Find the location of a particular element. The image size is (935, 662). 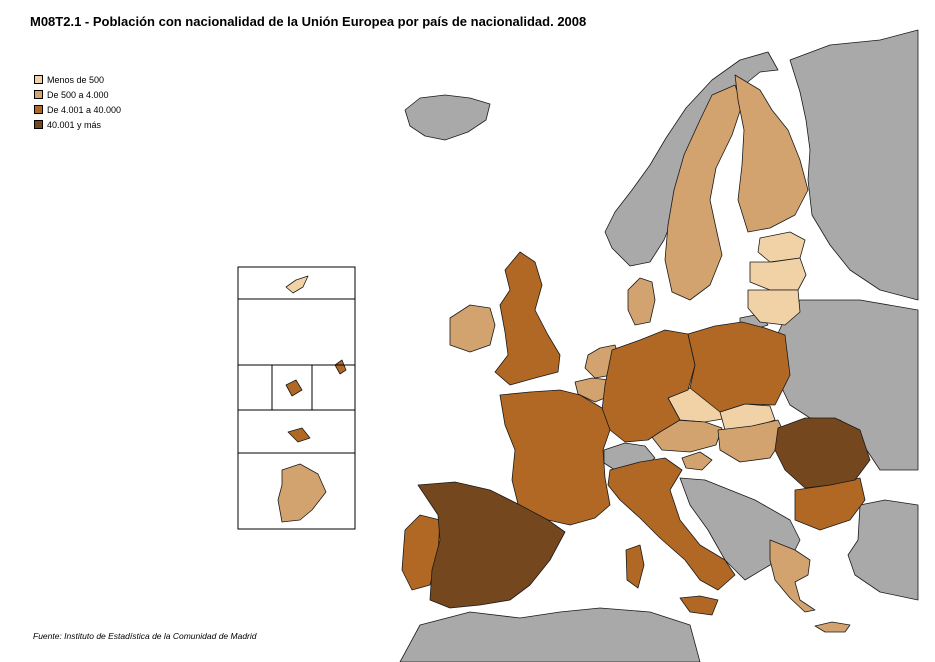

inset-frame-french-guiana is located at coordinates (296, 491).